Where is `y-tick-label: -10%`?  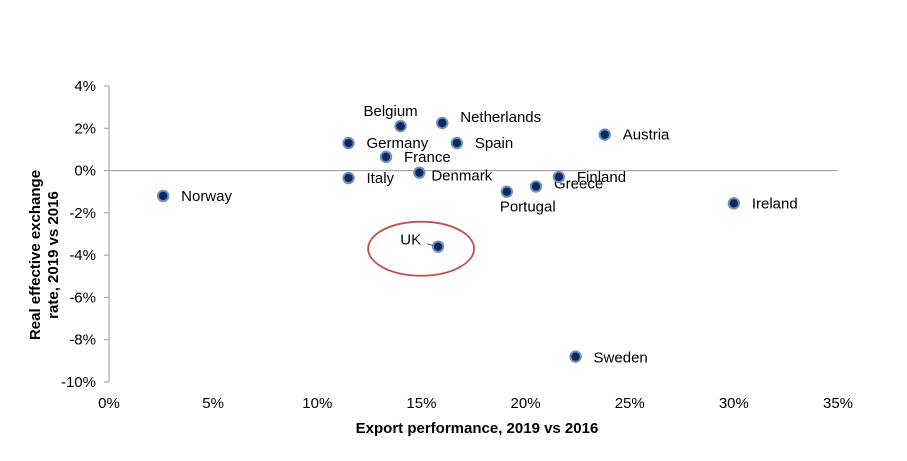
y-tick-label: -10% is located at coordinates (78, 382).